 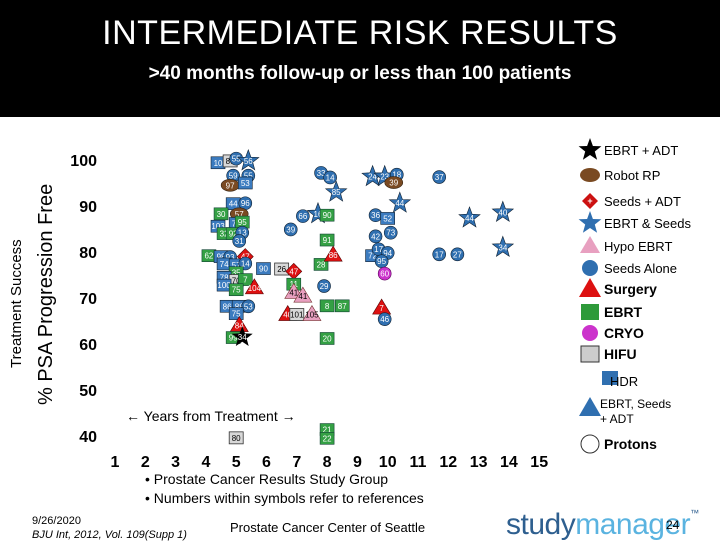 I want to click on white-circle-icon, so click(x=590, y=444).